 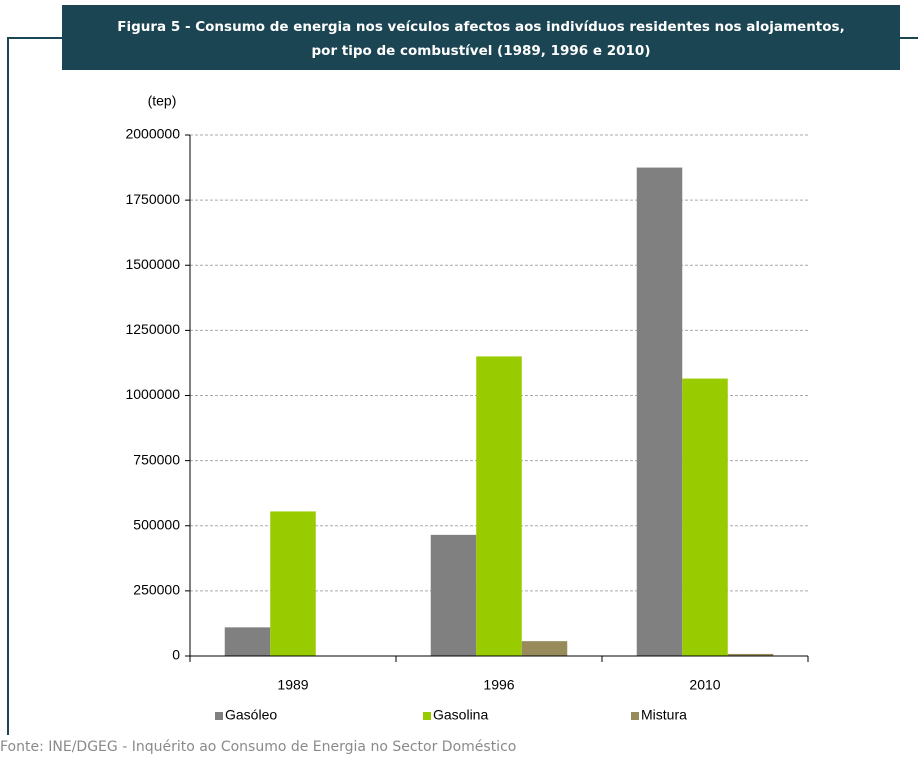 What do you see at coordinates (152, 329) in the screenshot?
I see `y-tick-label: 1250000` at bounding box center [152, 329].